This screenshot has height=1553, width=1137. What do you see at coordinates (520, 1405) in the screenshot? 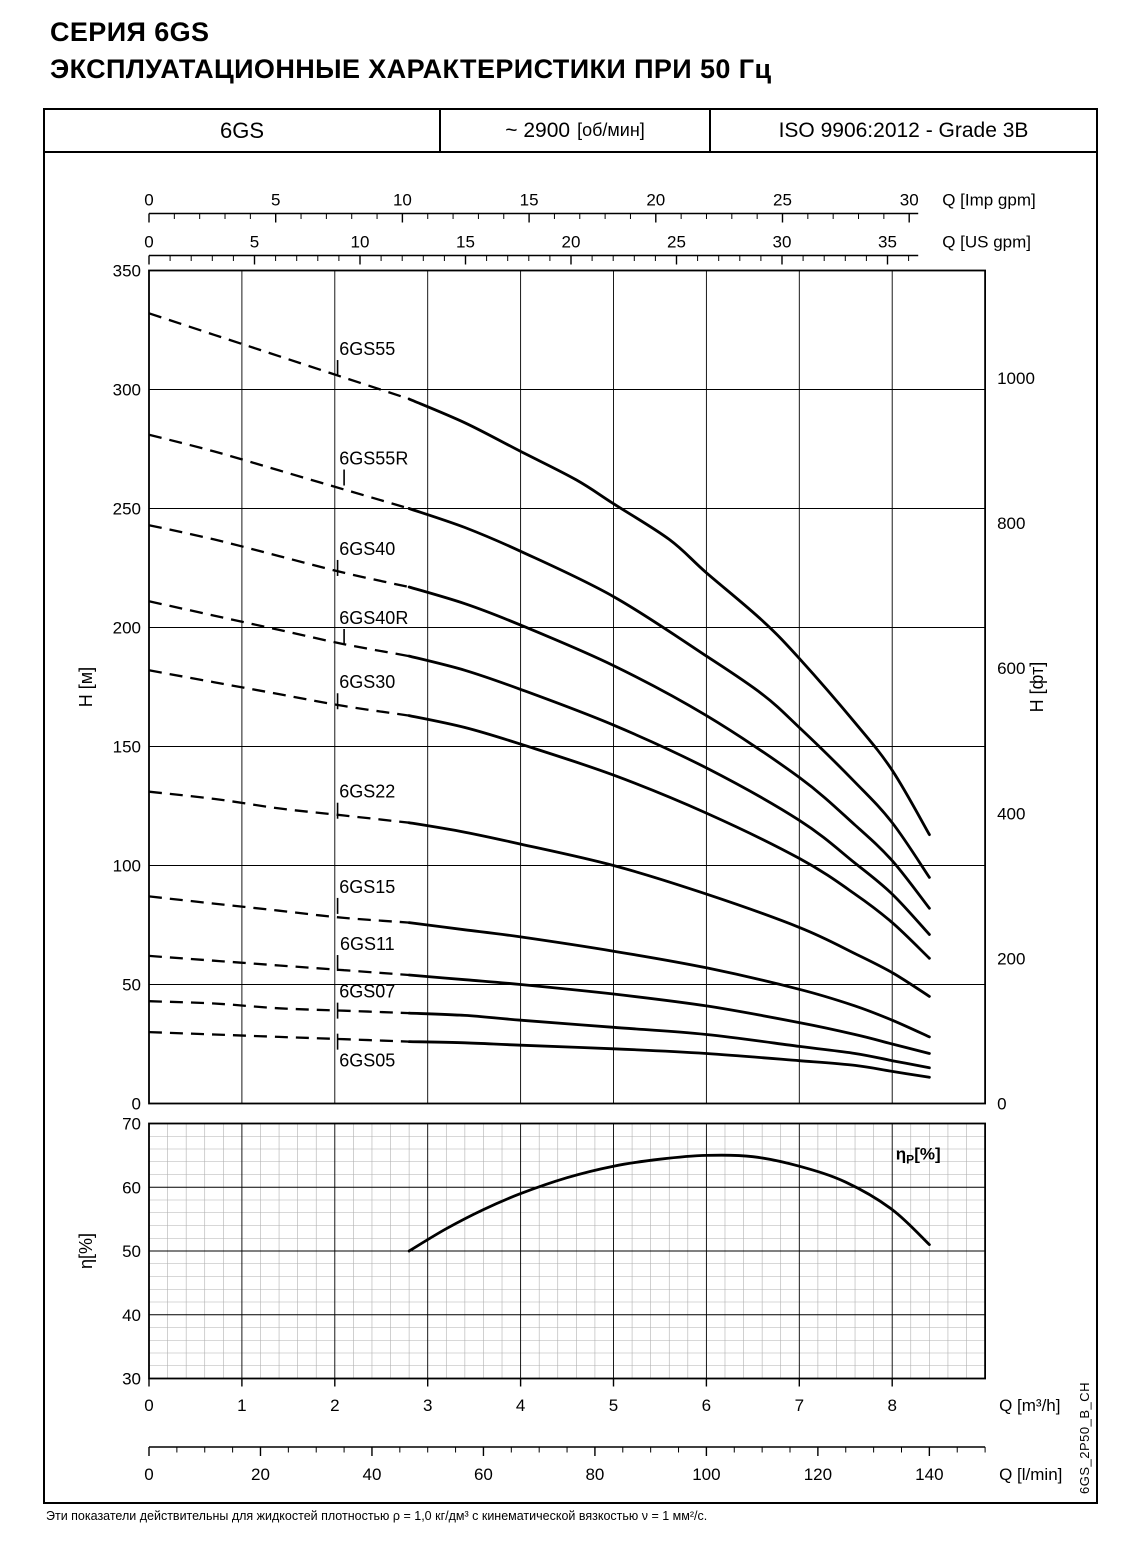
I see `svg-text: 4` at bounding box center [520, 1405].